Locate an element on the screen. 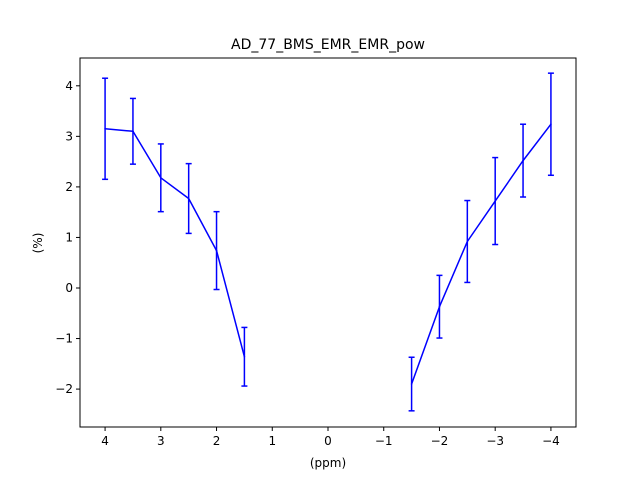 This screenshot has width=640, height=480. y-tick-label: 3 is located at coordinates (69, 136).